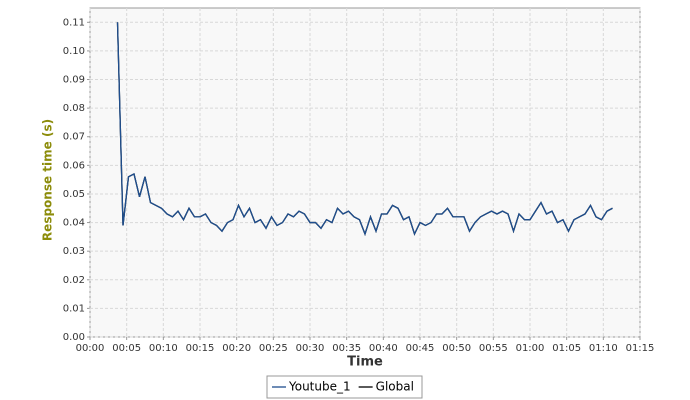 This screenshot has width=690, height=400. I want to click on y-axis-title: Response time (s), so click(48, 180).